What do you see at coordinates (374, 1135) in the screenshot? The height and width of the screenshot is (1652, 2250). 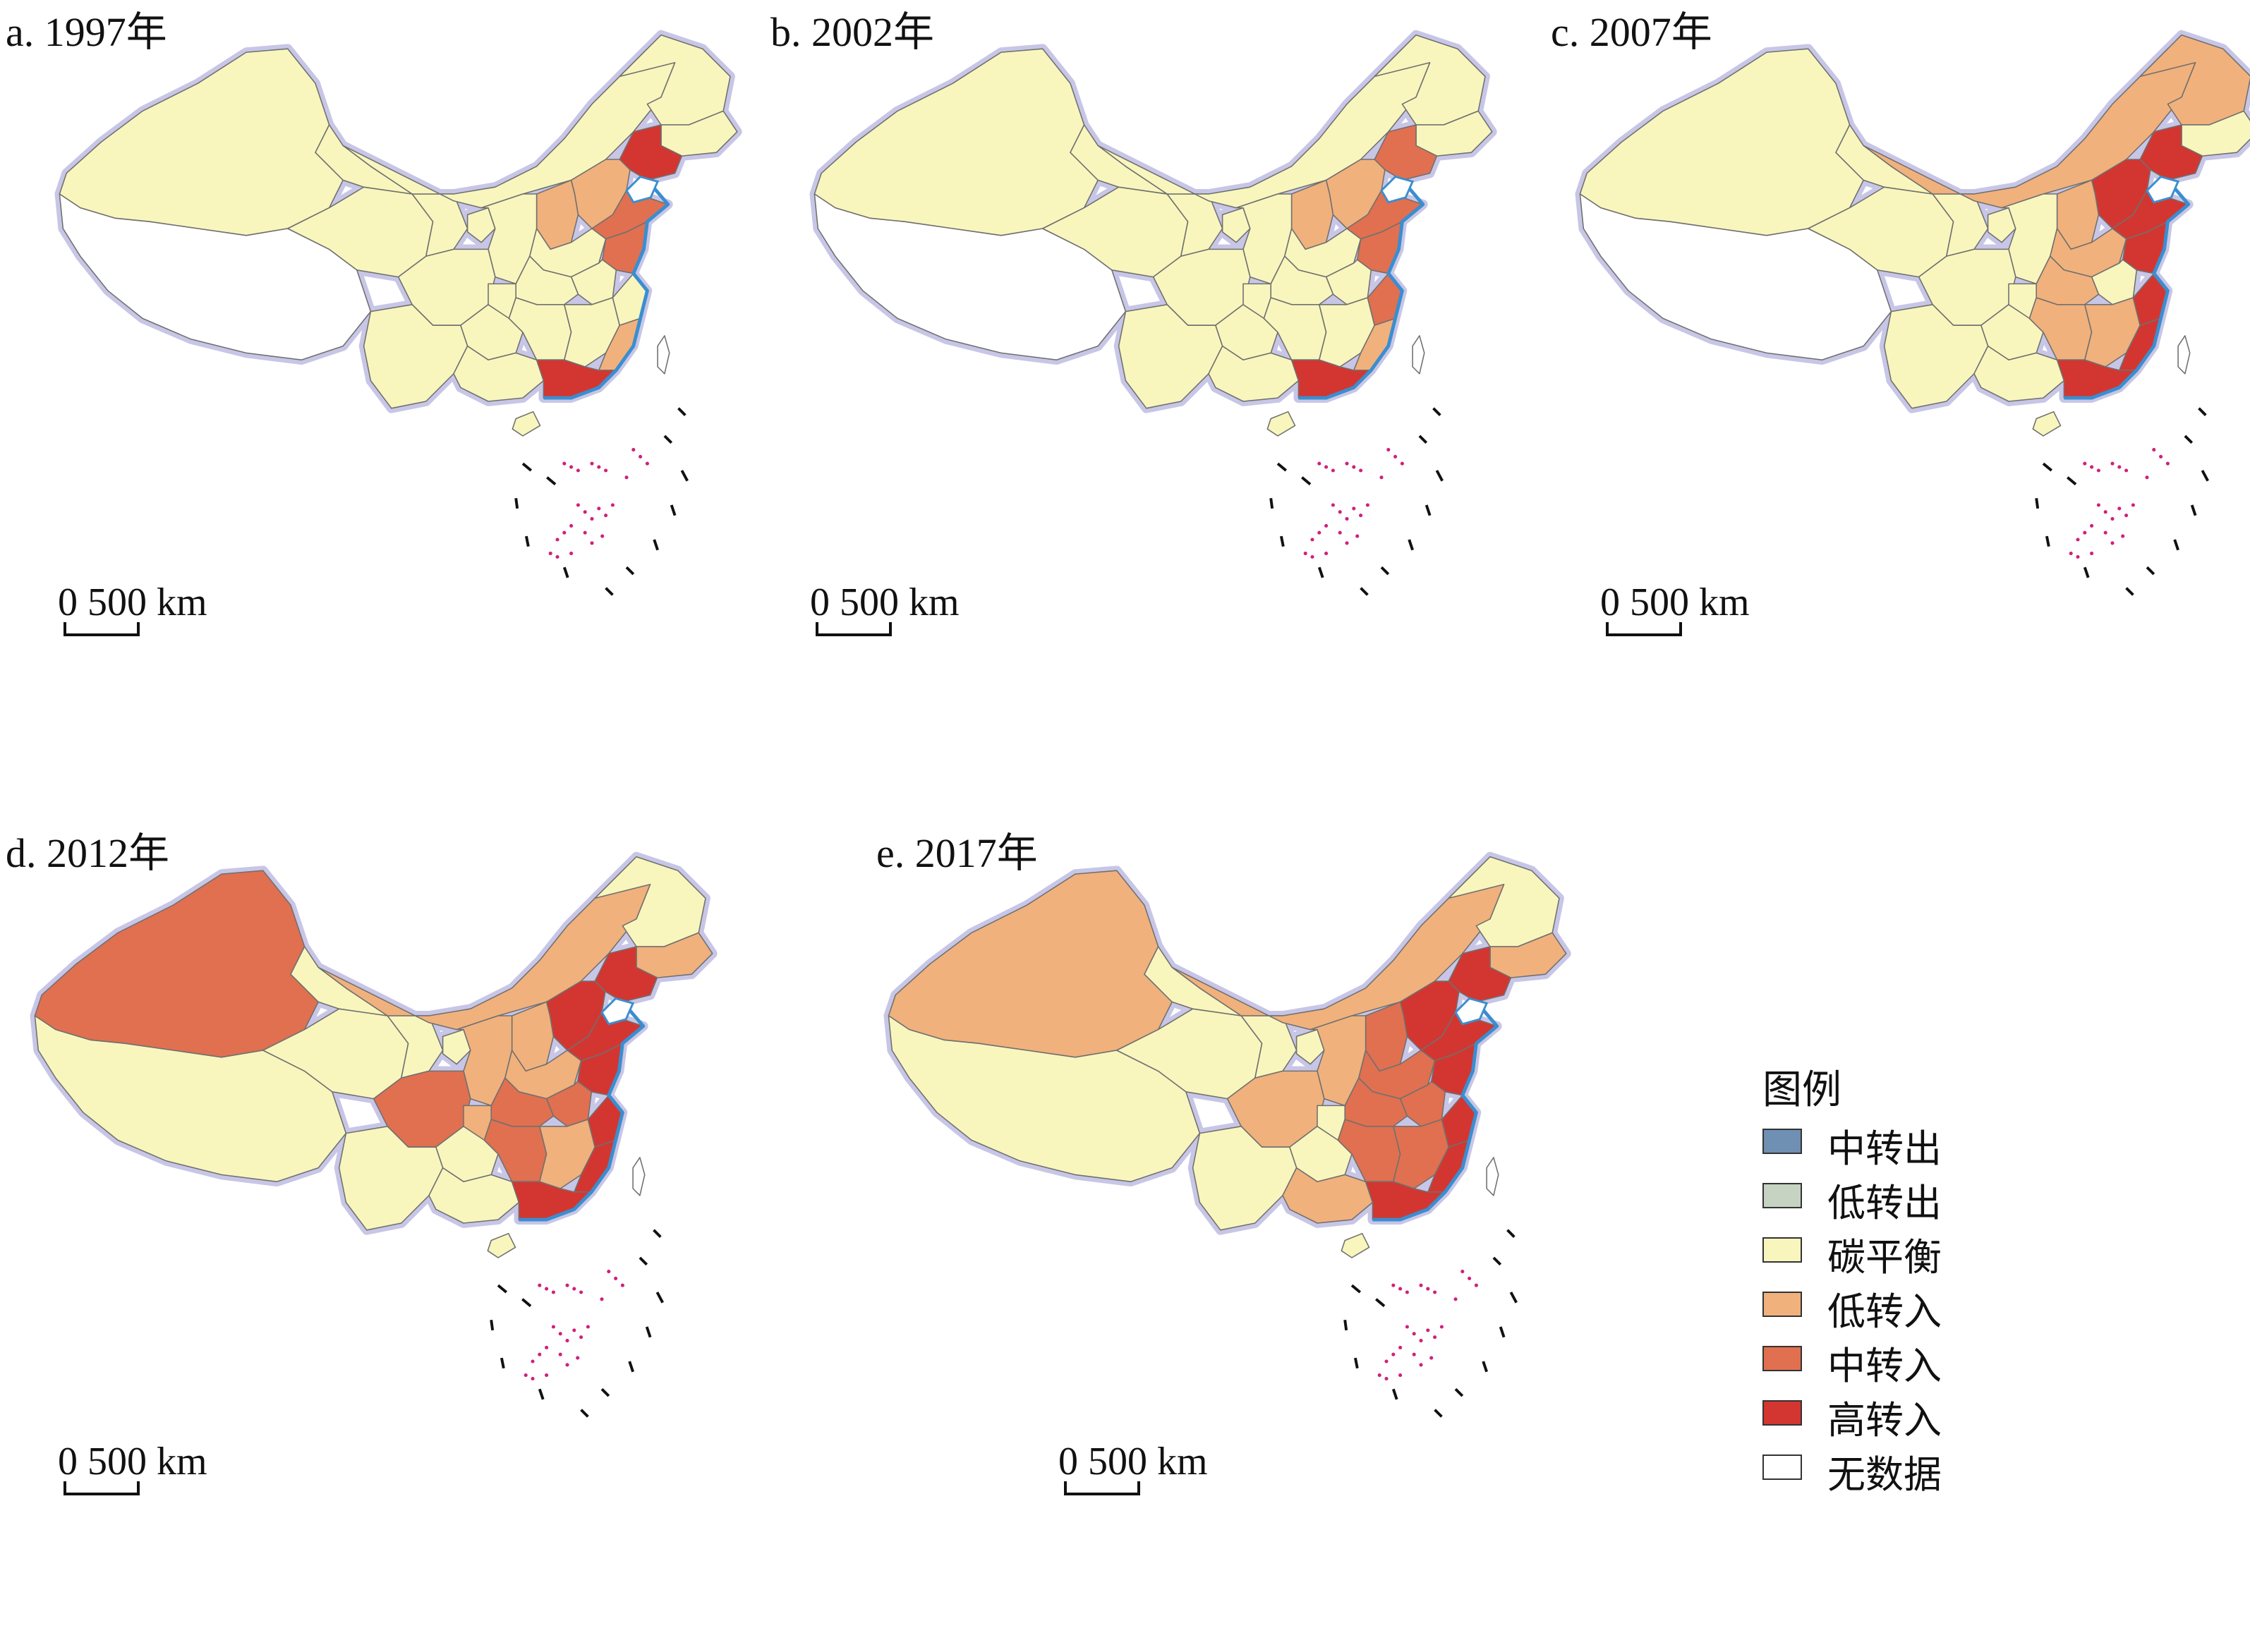 I see `map-panel-d` at bounding box center [374, 1135].